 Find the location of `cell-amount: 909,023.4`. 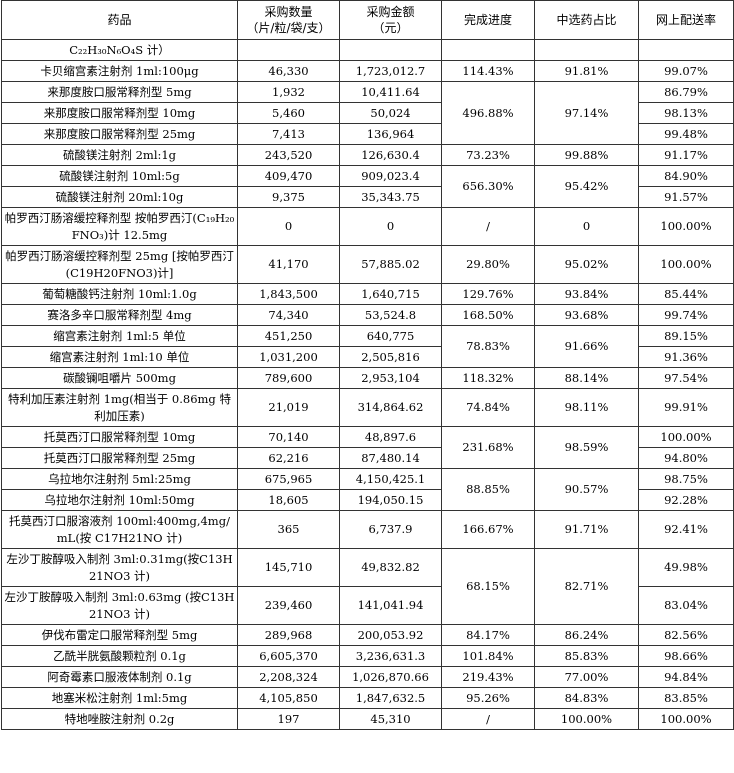

cell-amount: 909,023.4 is located at coordinates (390, 176).